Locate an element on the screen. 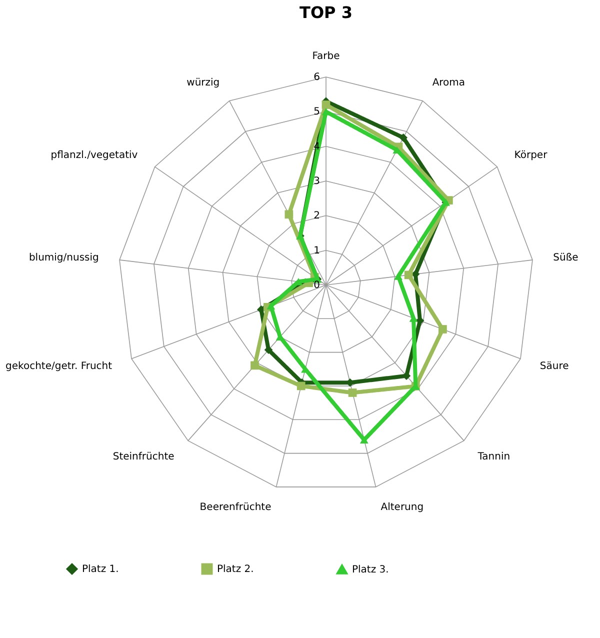 The height and width of the screenshot is (638, 600). spoke-label: Beerenfrüchte is located at coordinates (236, 508).